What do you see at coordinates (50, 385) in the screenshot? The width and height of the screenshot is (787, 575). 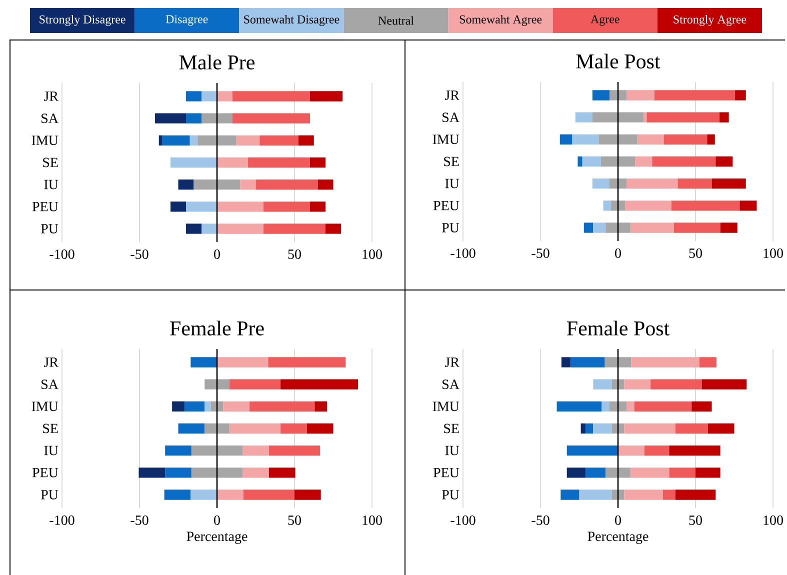 I see `y-tick-label: SA` at bounding box center [50, 385].